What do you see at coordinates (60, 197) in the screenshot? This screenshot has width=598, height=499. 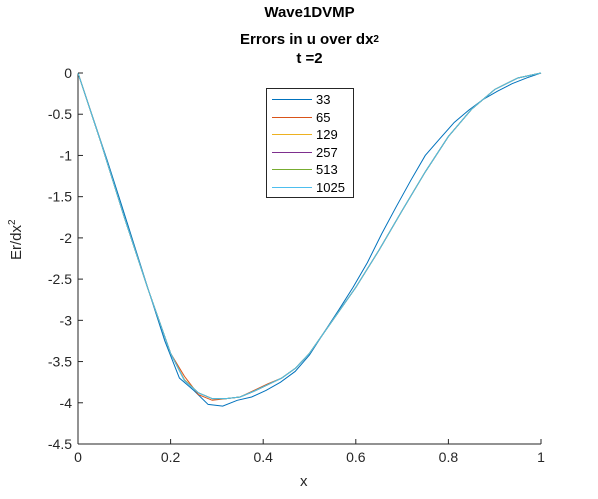 I see `y-tick-label: -1.5` at bounding box center [60, 197].